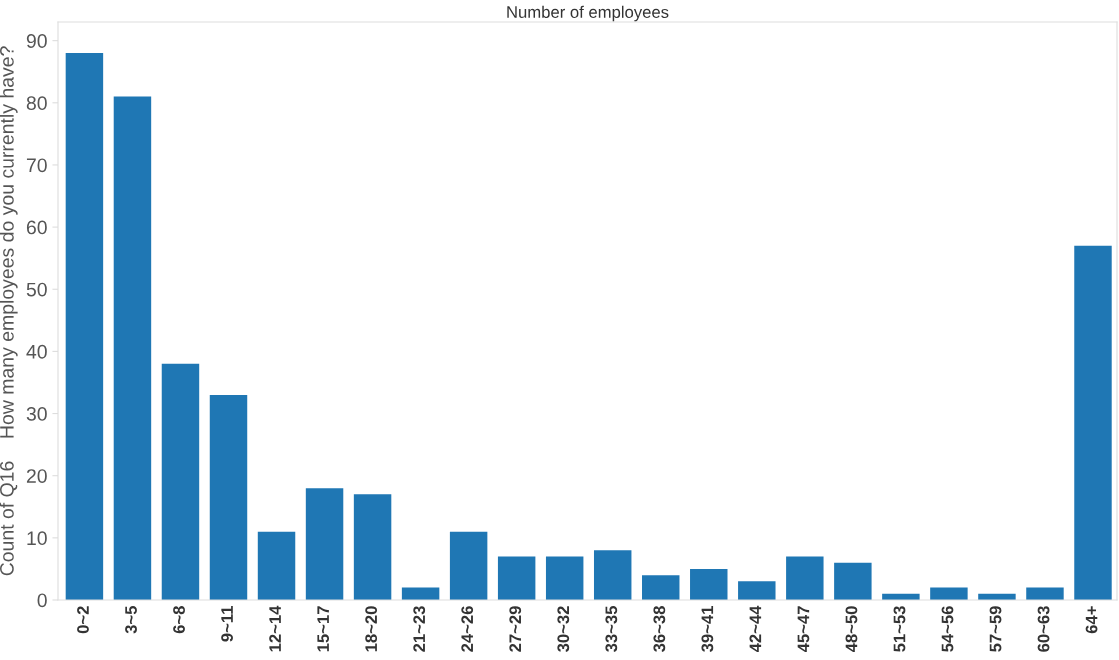 Image resolution: width=1119 pixels, height=660 pixels. I want to click on y-tick-label: 10, so click(37, 538).